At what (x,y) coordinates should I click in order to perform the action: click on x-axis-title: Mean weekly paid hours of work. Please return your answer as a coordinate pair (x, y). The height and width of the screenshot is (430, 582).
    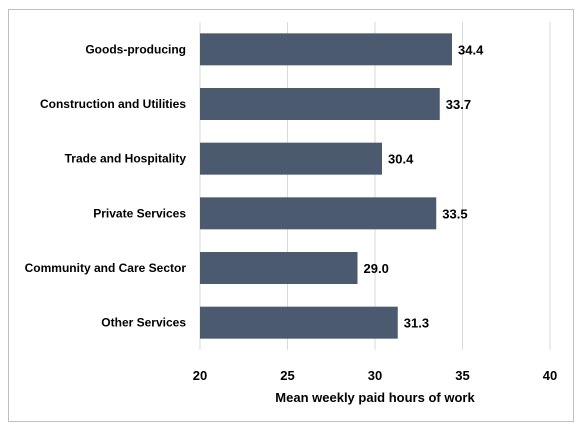
    Looking at the image, I should click on (375, 397).